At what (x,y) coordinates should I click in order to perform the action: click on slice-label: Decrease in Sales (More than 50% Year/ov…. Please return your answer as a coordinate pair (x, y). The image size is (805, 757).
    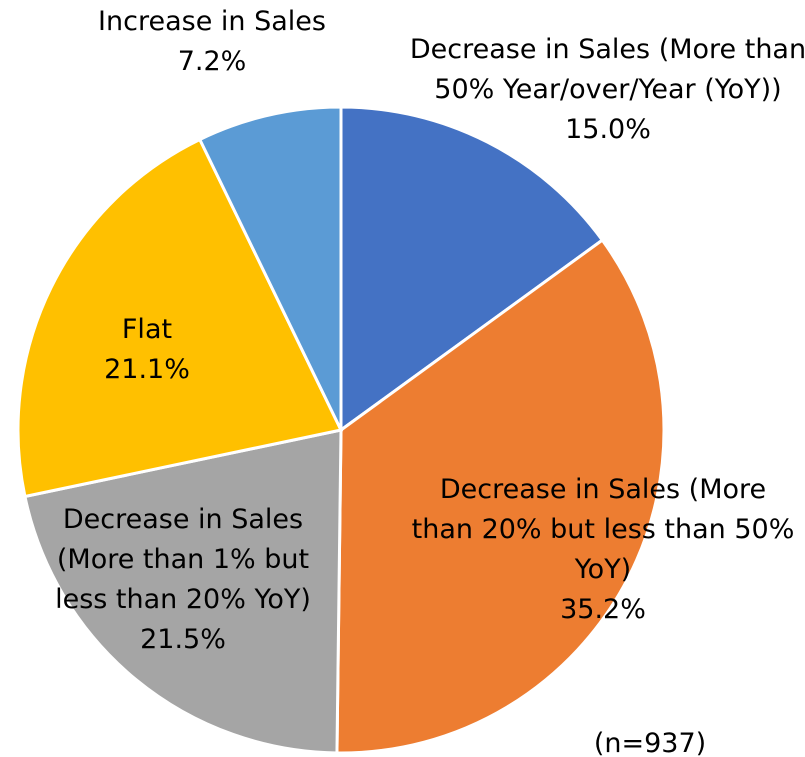
    Looking at the image, I should click on (606, 90).